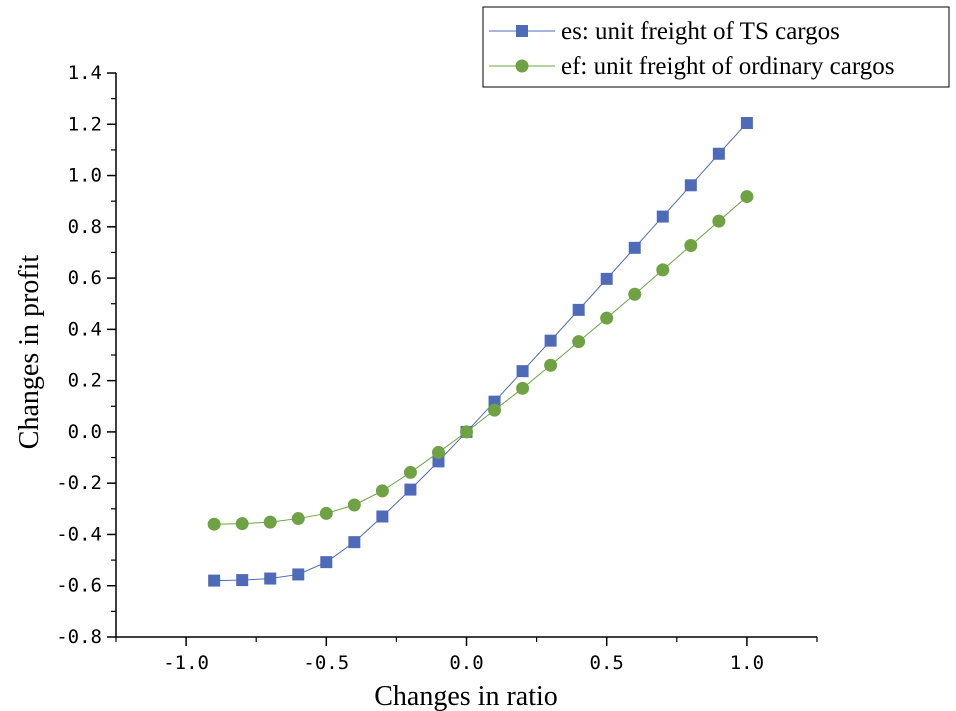  What do you see at coordinates (700, 31) in the screenshot?
I see `legend-label: es: unit freight of TS cargos` at bounding box center [700, 31].